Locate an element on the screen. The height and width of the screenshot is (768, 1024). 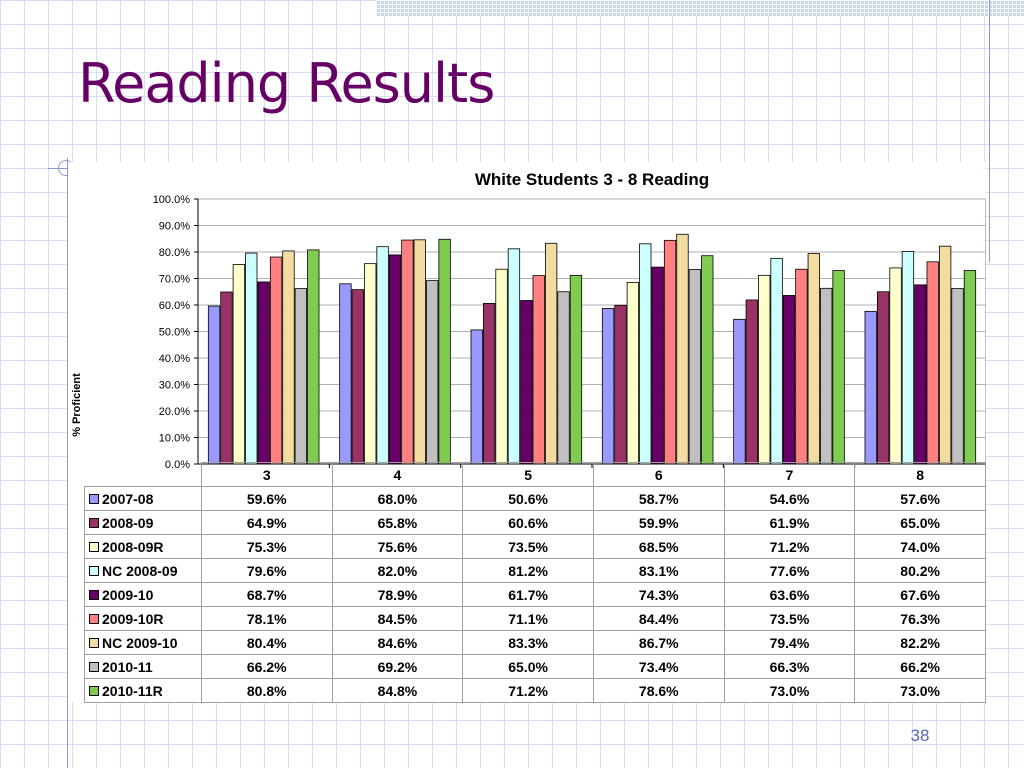
data-label: 67.6% is located at coordinates (920, 594).